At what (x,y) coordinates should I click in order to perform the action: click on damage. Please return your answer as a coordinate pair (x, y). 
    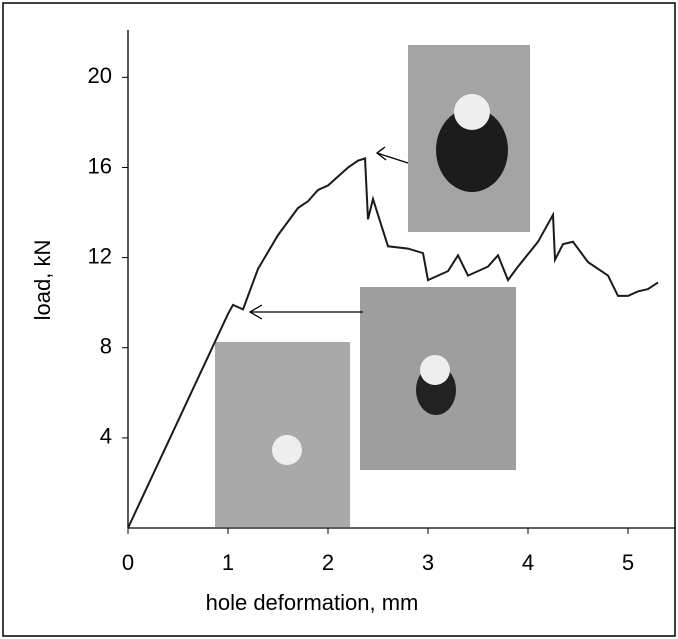
    Looking at the image, I should click on (472, 150).